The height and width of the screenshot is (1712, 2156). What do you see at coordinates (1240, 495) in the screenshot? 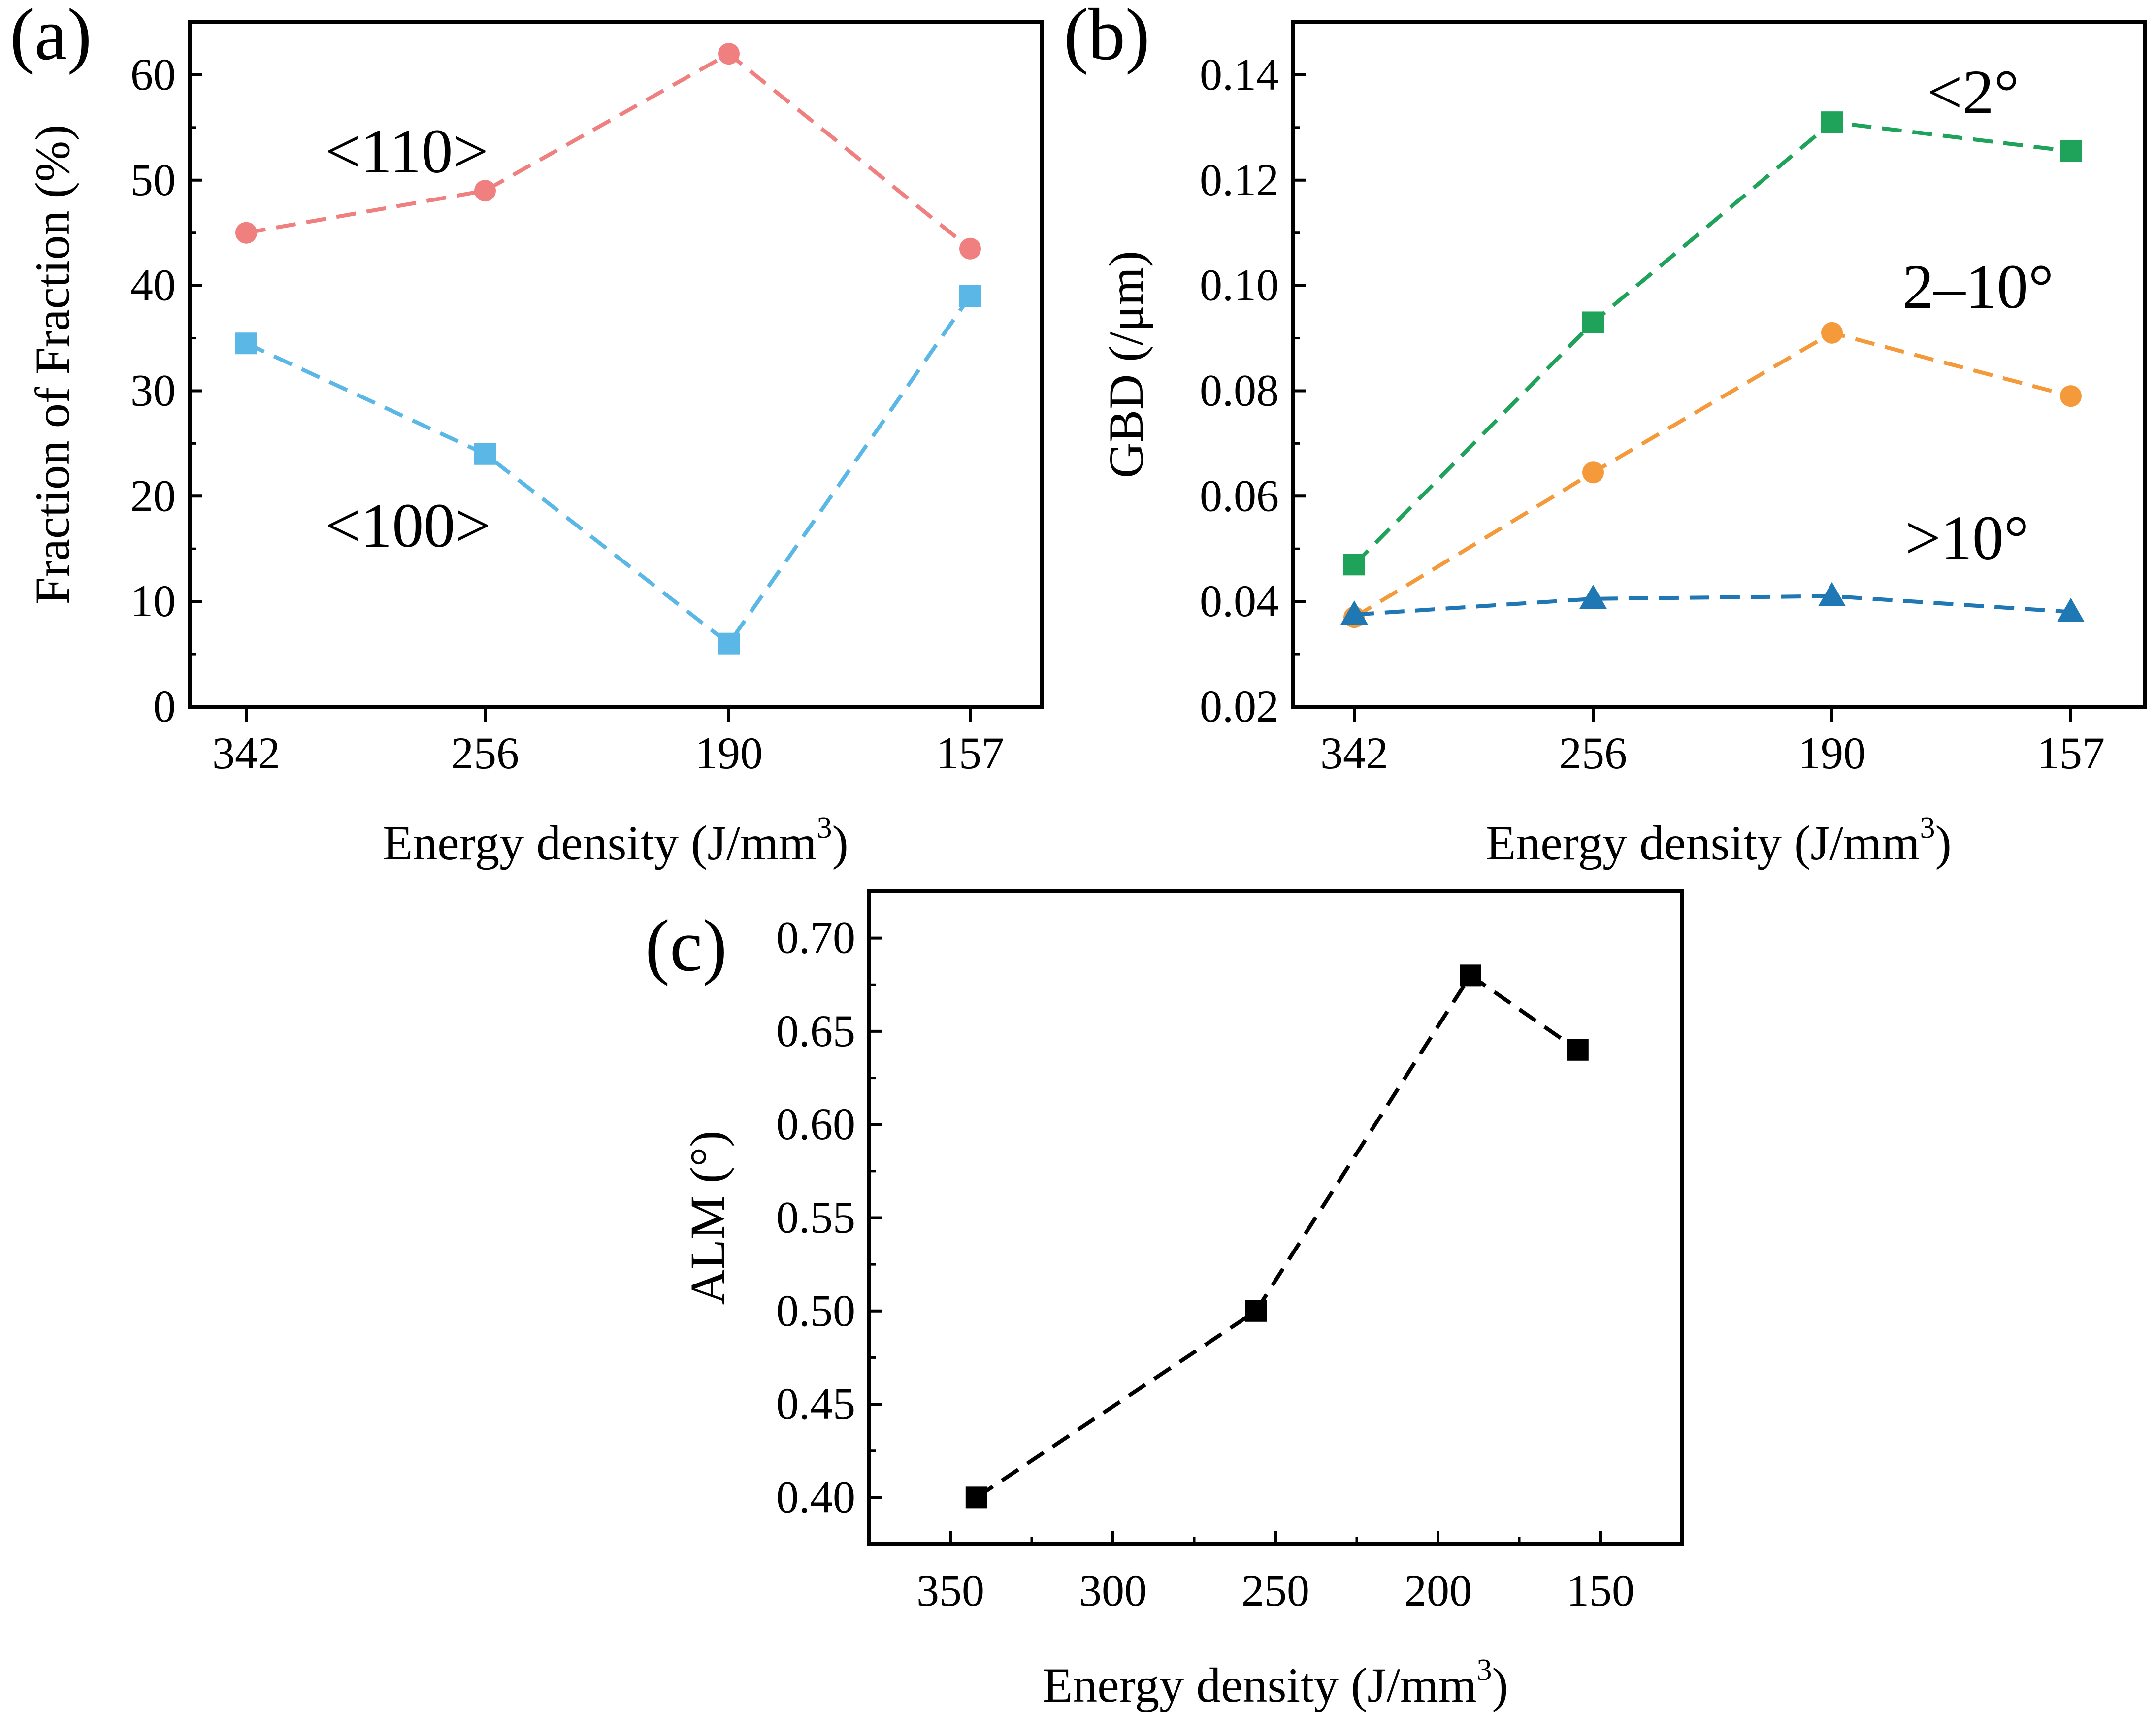
I see `y-tick-label: 0.06` at bounding box center [1240, 495].